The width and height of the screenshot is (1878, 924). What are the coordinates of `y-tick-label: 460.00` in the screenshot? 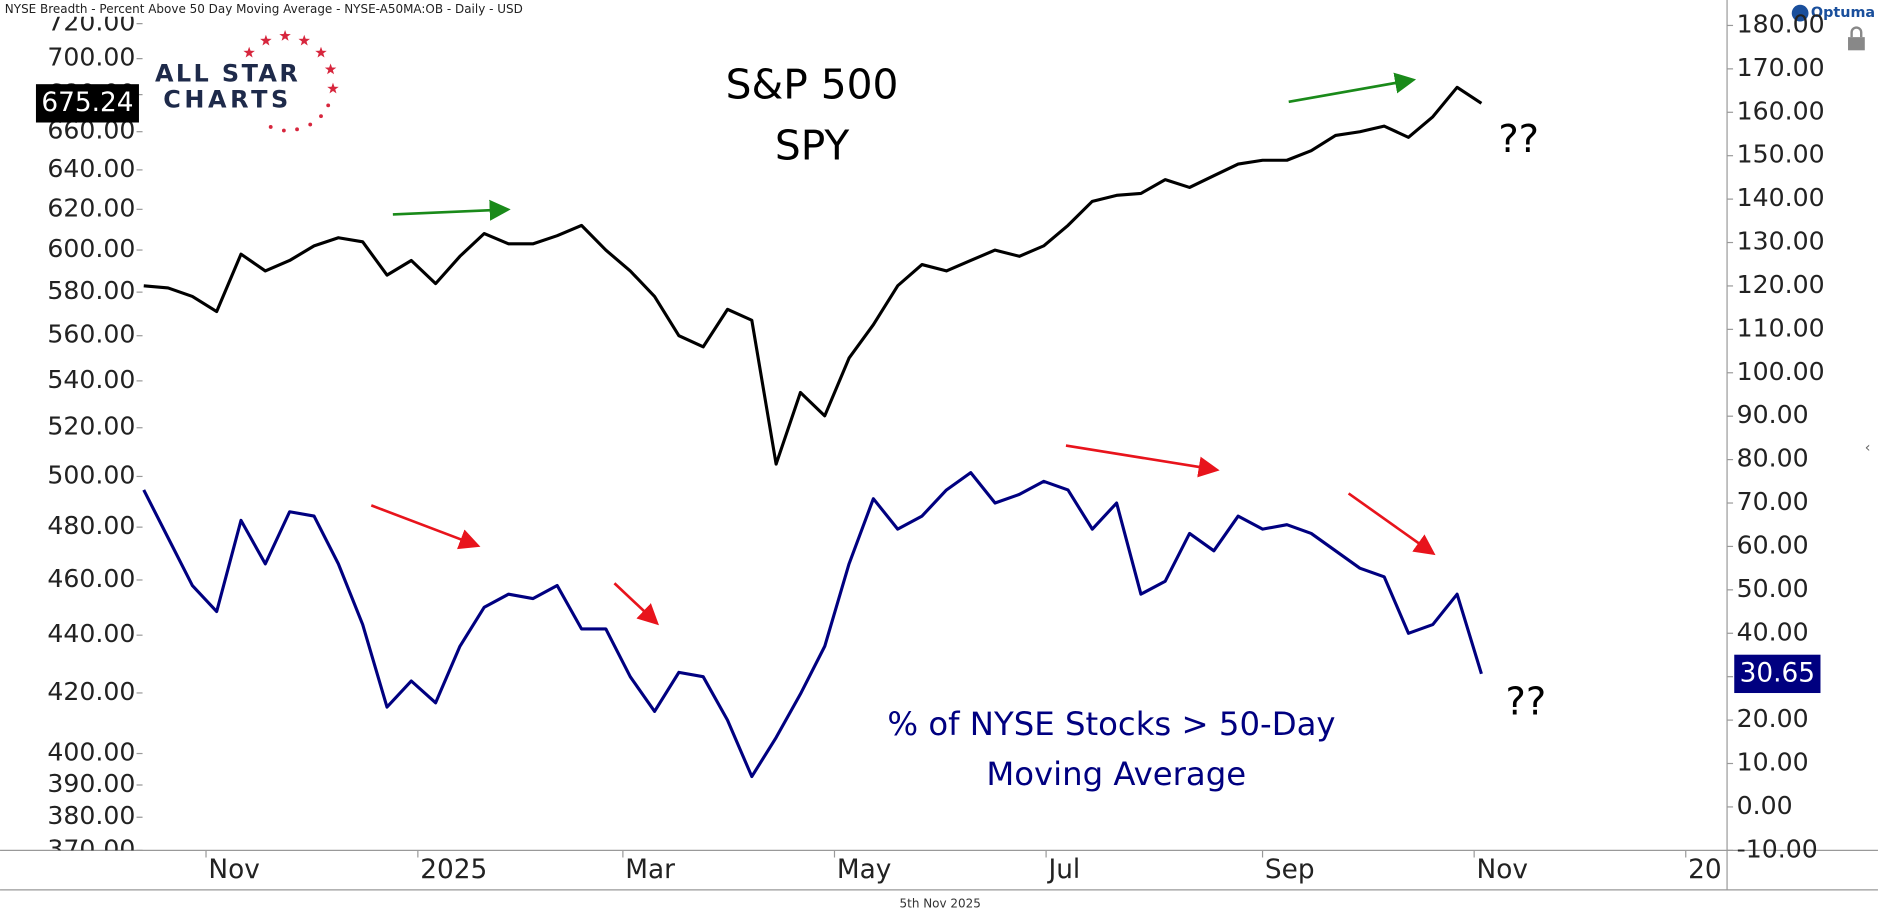 It's located at (91, 578).